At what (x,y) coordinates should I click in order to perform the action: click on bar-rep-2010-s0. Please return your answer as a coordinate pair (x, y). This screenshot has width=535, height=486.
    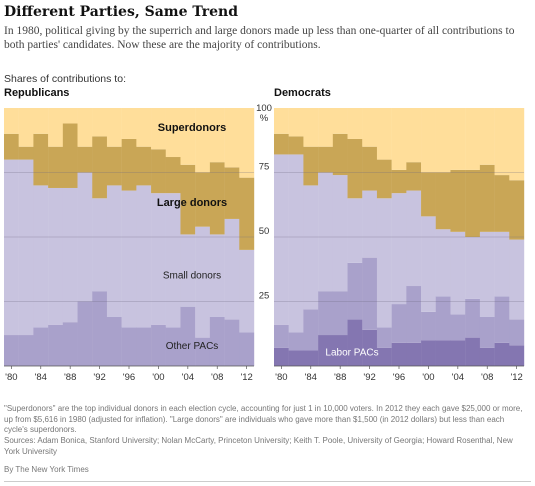
    Looking at the image, I should click on (232, 138).